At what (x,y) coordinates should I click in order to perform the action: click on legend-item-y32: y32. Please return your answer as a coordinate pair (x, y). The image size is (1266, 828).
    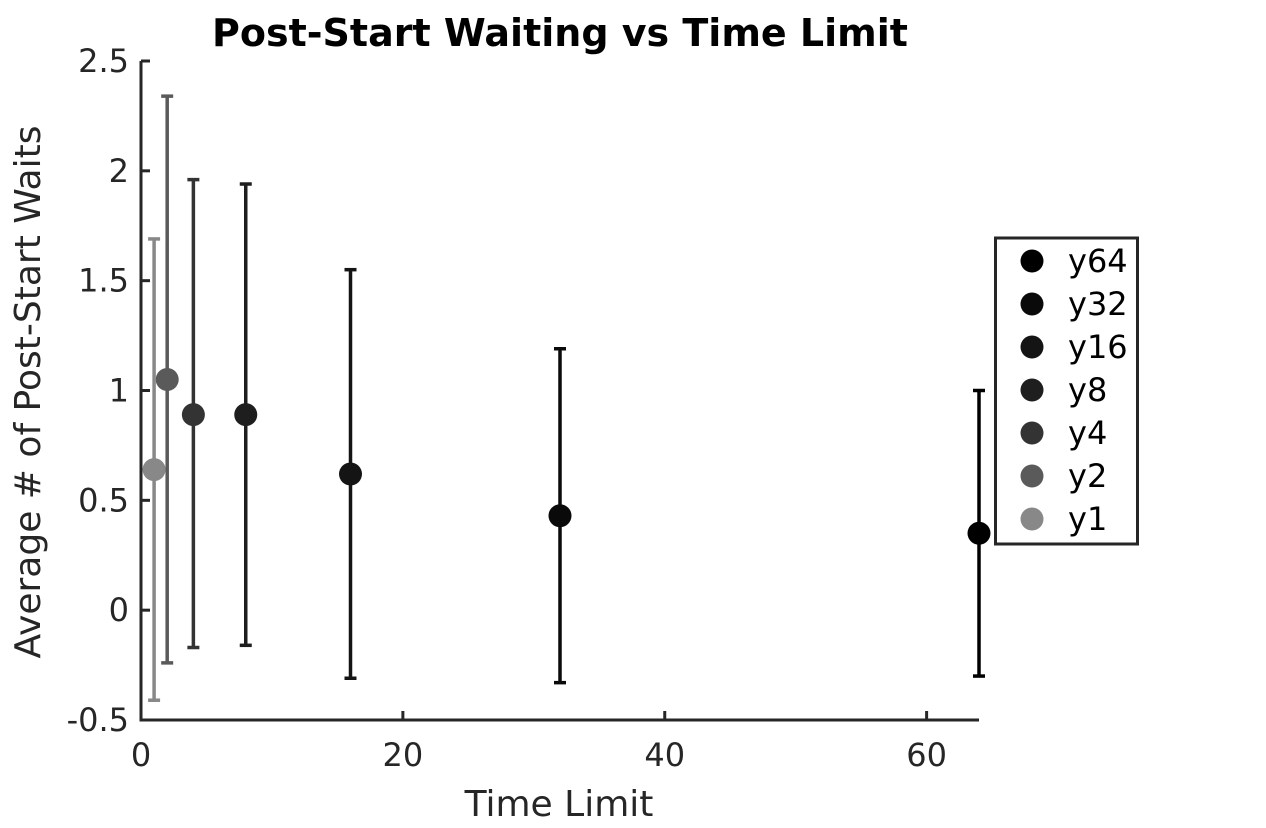
    Looking at the image, I should click on (1074, 304).